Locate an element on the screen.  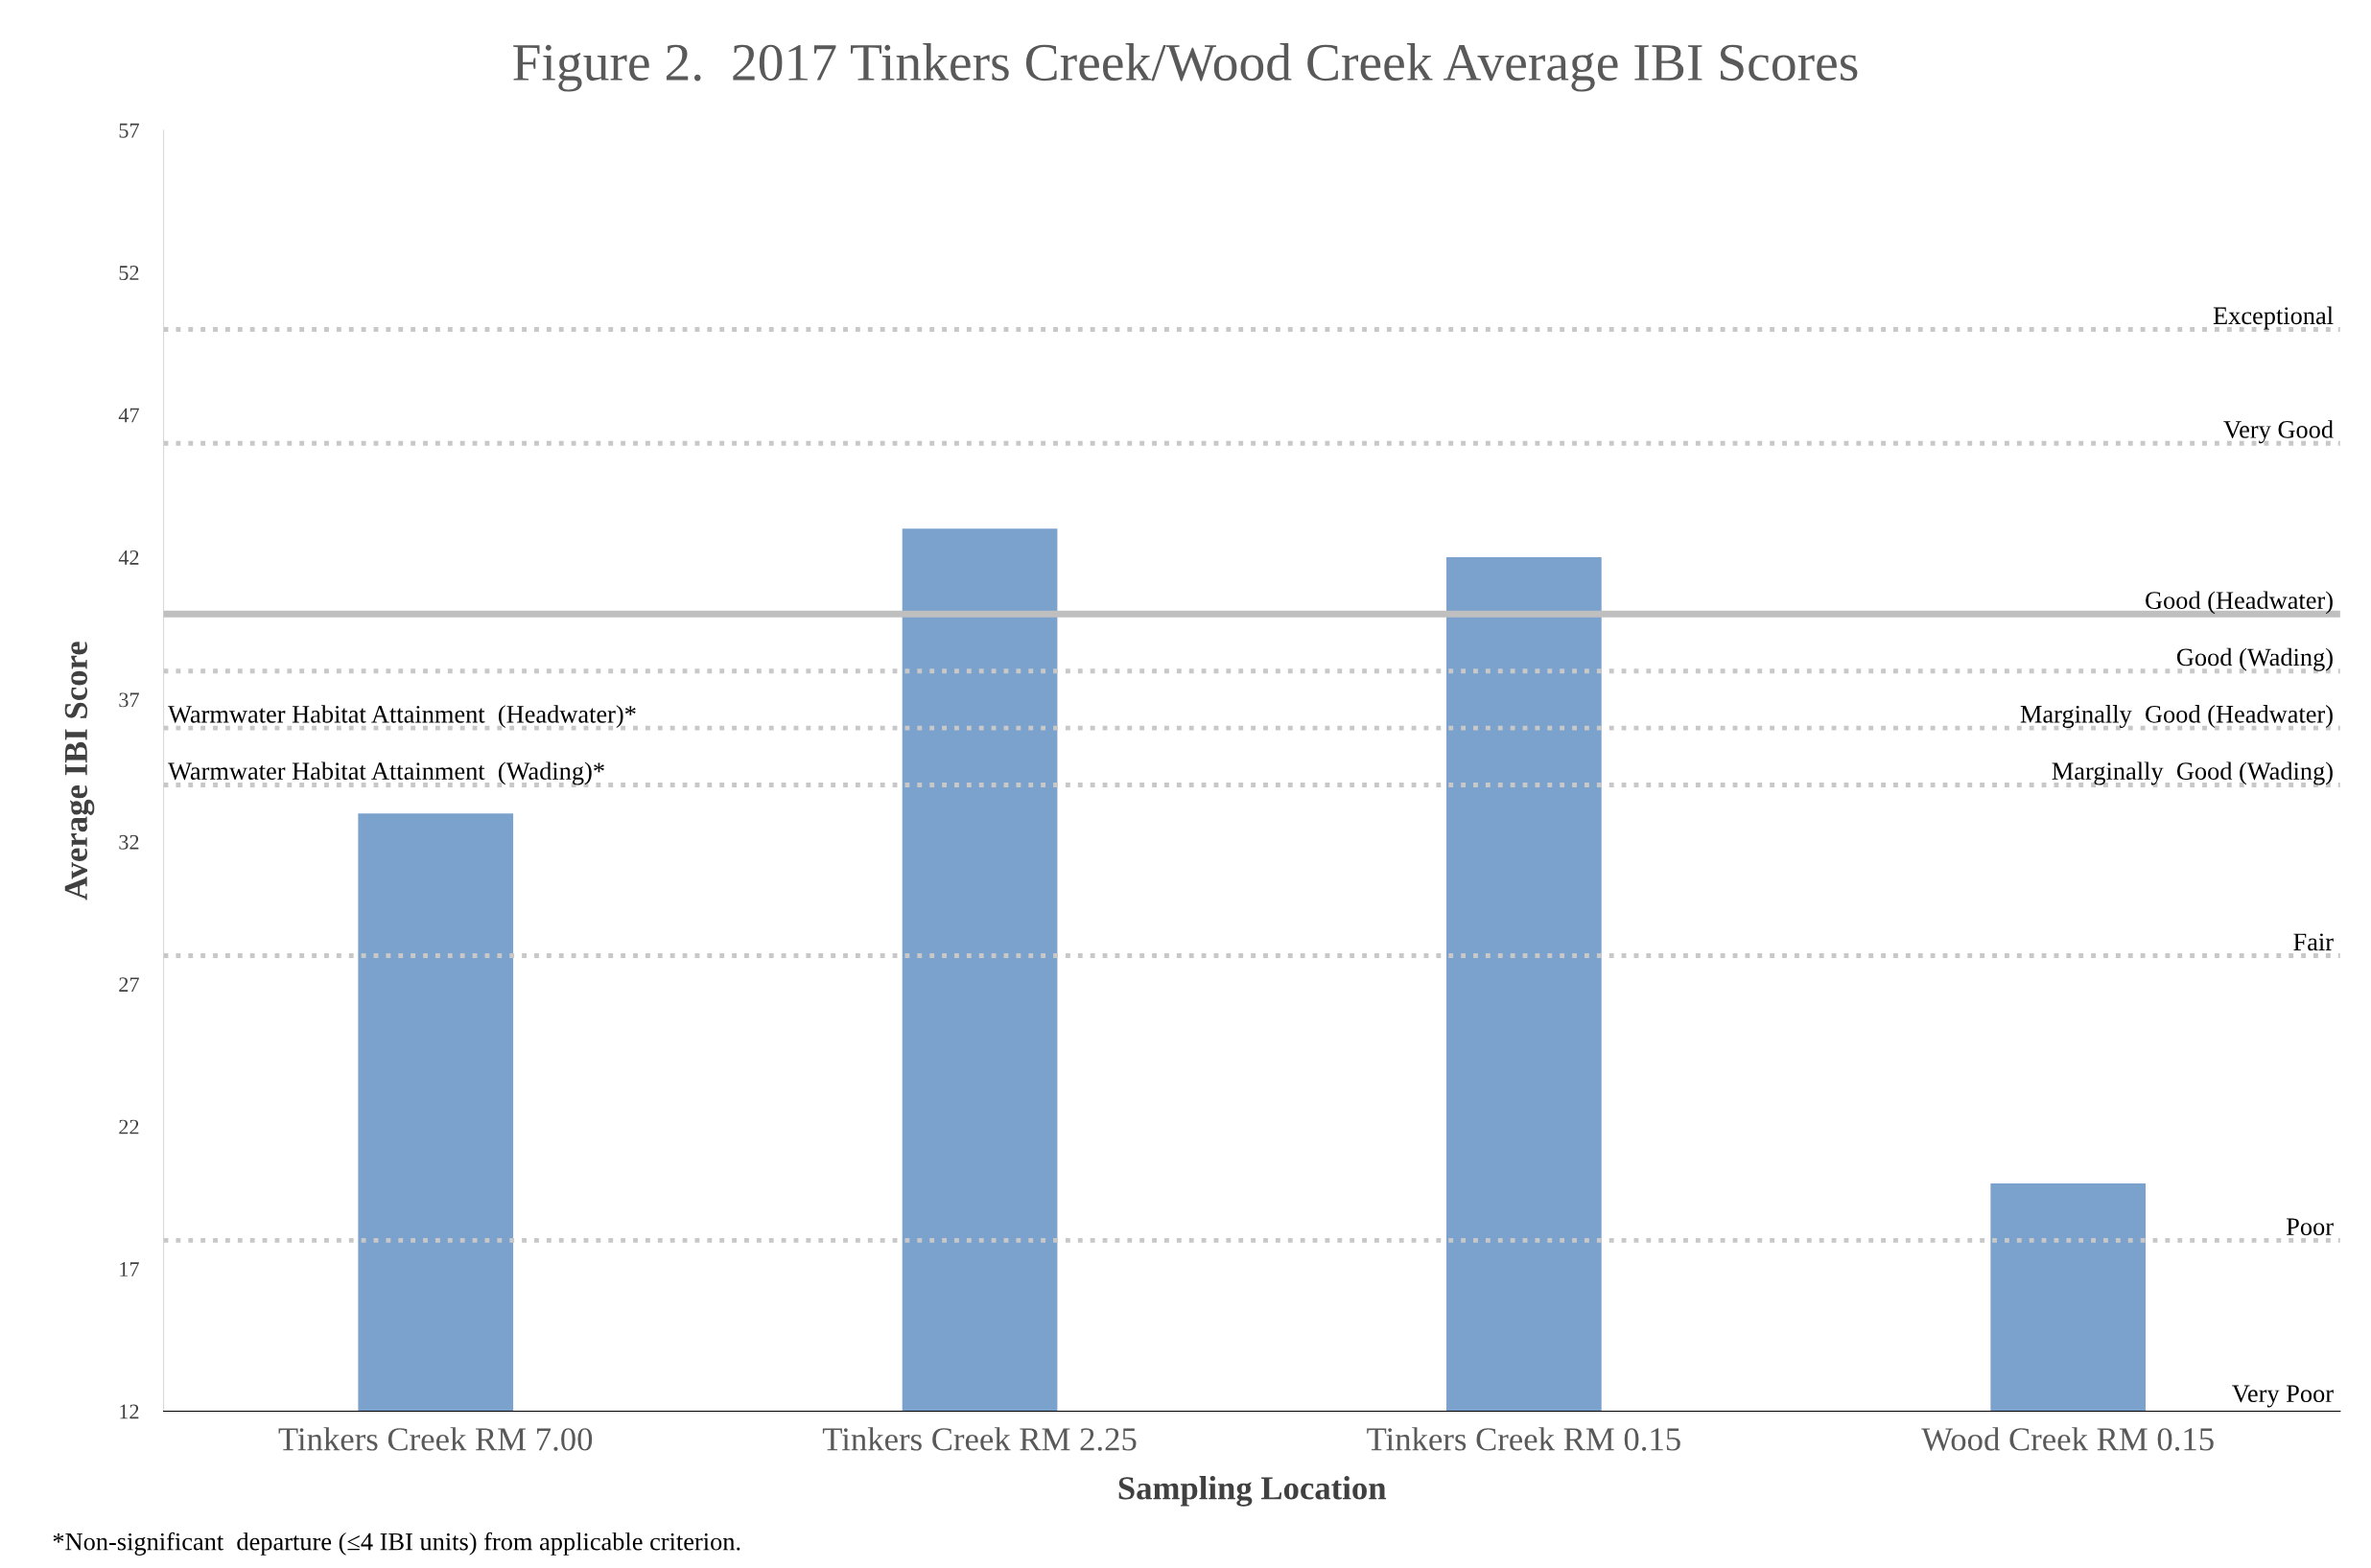
text: *Non-significant departure (≤4 IBI units) from applicable criterion. is located at coordinates (396, 1544).